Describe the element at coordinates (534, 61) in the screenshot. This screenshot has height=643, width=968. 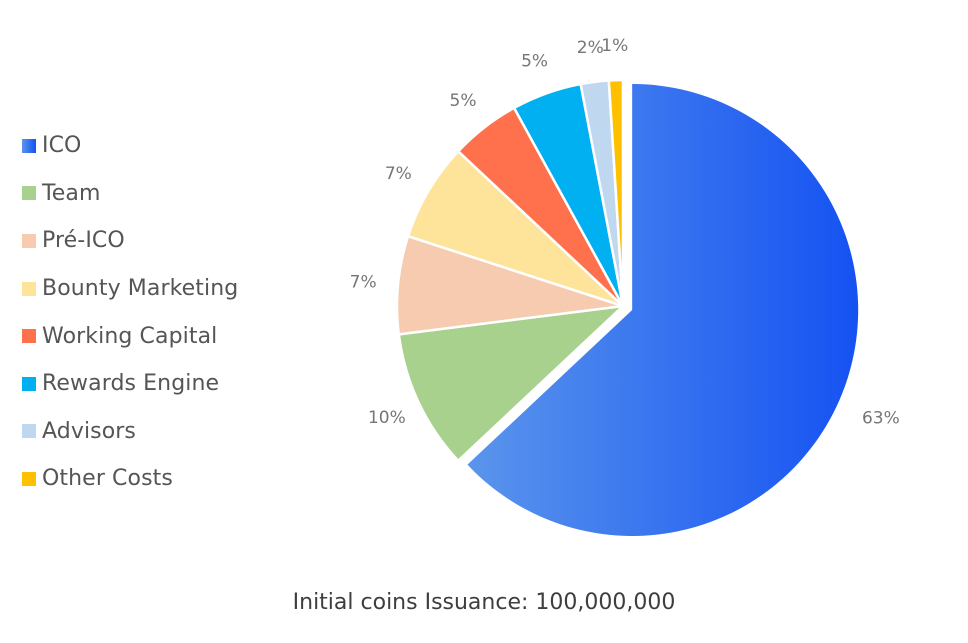
I see `pie-label-rewards-engine: 5%` at that location.